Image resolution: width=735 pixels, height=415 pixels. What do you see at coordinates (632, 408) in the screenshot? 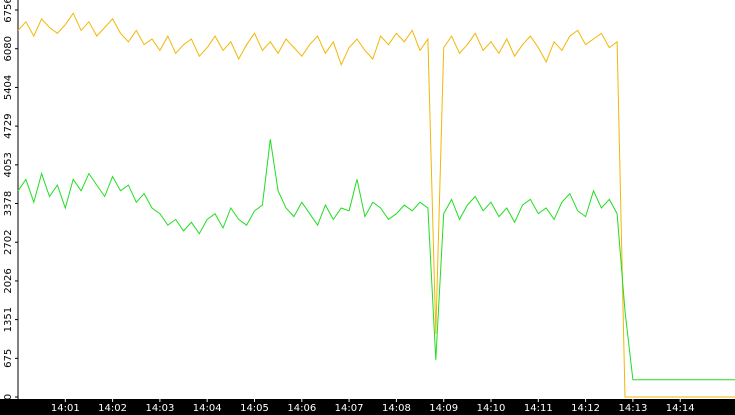
I see `x-tick-label: 14:13` at bounding box center [632, 408].